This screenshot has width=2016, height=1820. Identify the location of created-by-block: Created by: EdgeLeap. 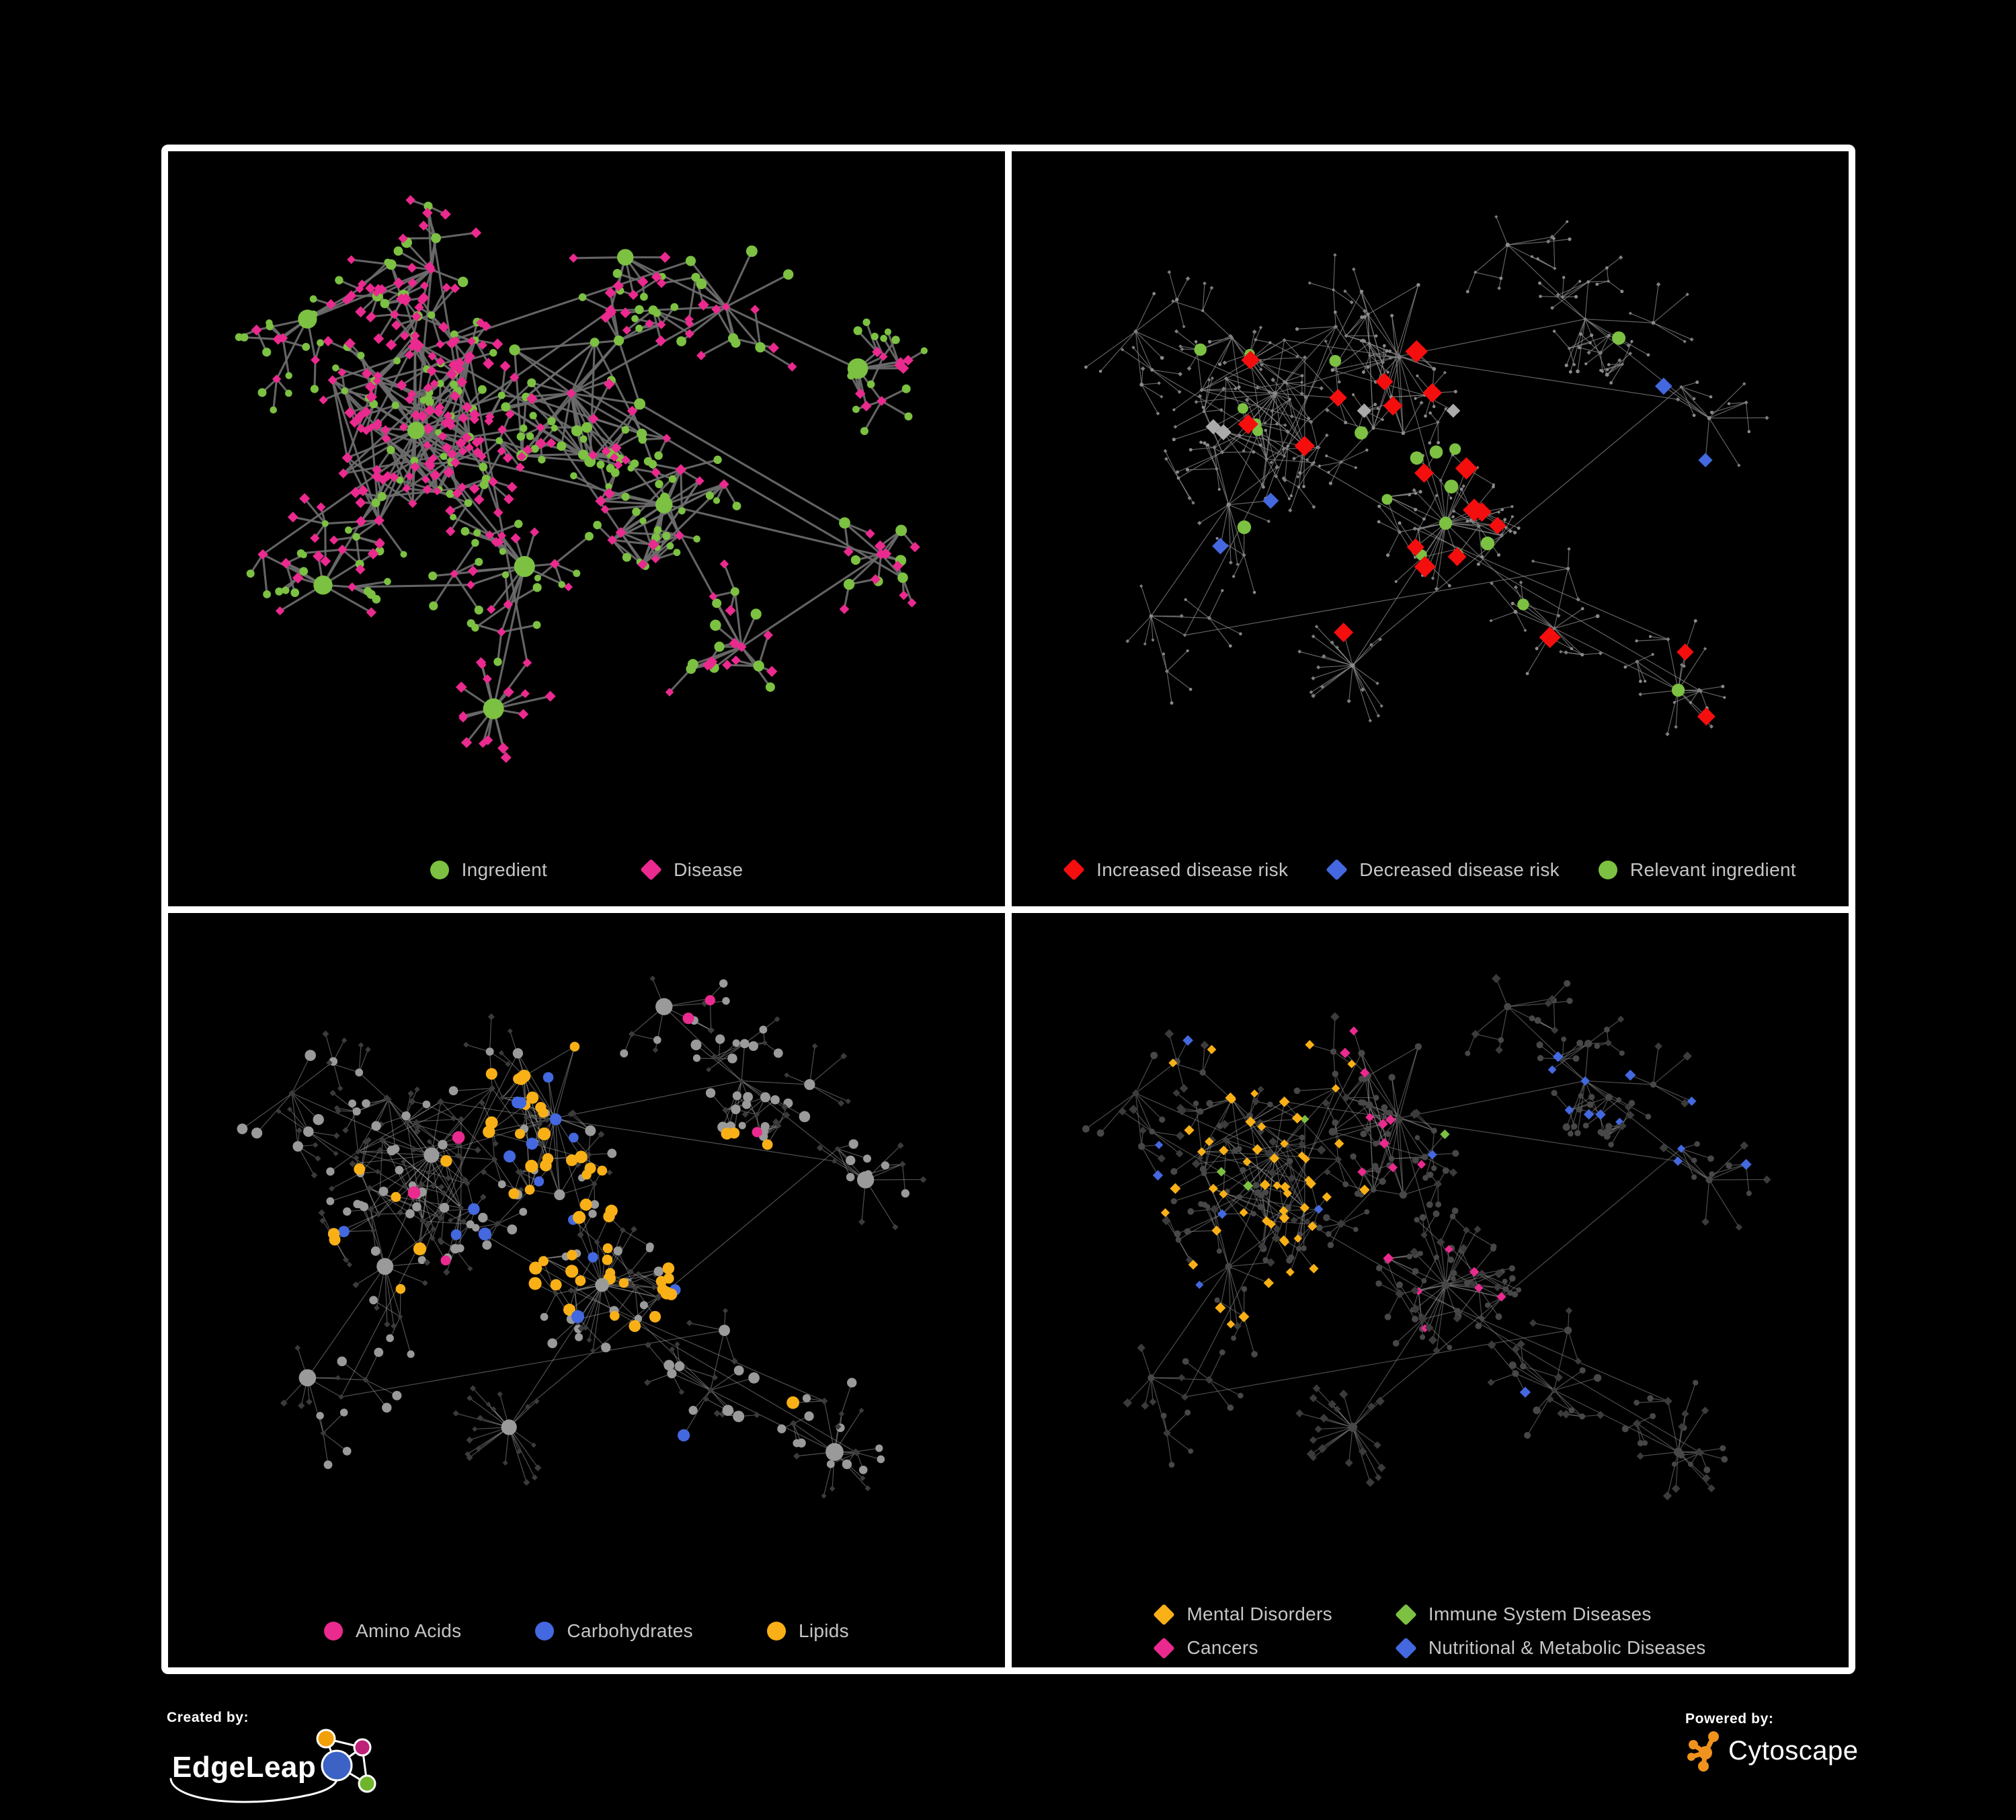
(278, 1761).